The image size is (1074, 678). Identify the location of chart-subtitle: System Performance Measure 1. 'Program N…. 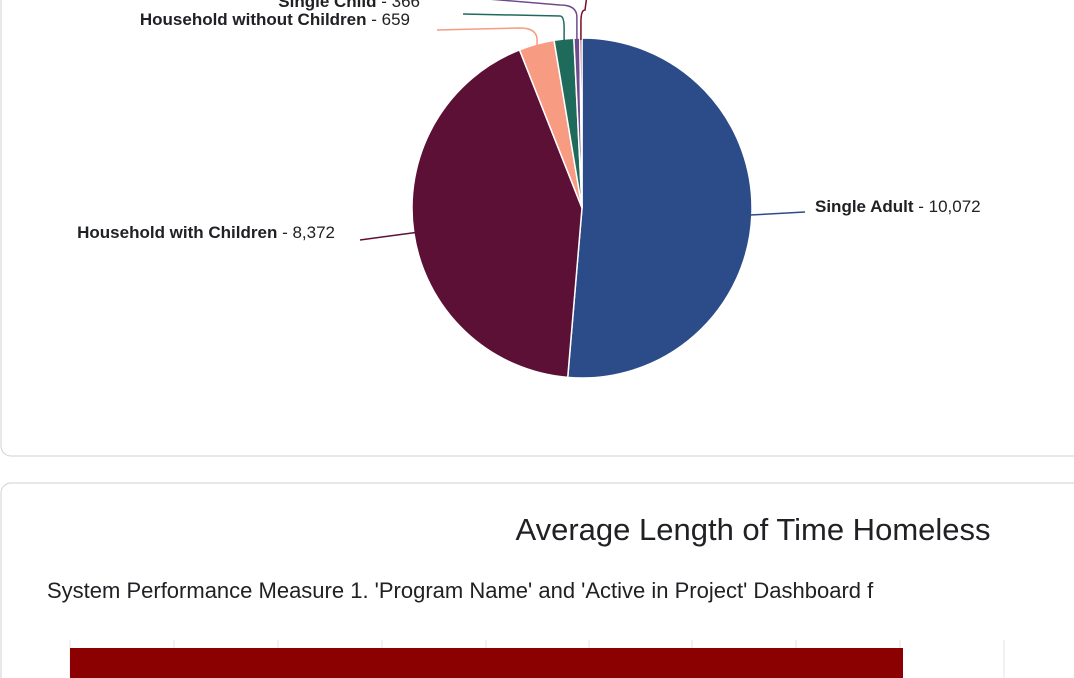
(460, 590).